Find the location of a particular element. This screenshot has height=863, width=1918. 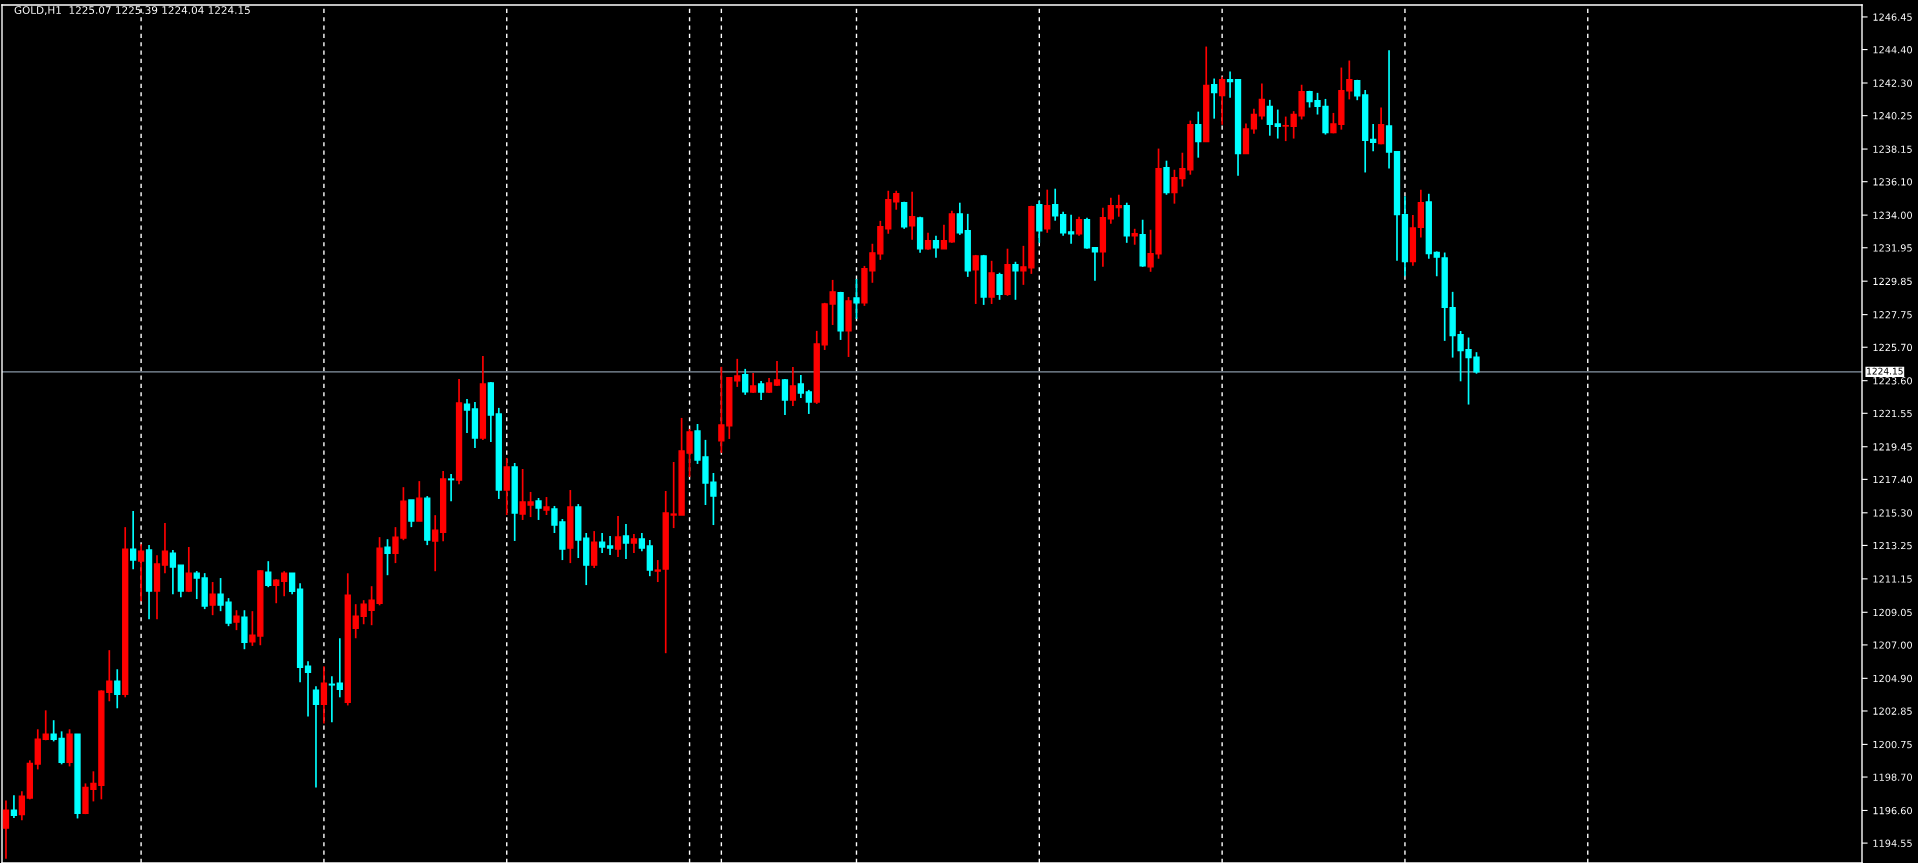

y-tick-label: 1194.55 is located at coordinates (1892, 843).